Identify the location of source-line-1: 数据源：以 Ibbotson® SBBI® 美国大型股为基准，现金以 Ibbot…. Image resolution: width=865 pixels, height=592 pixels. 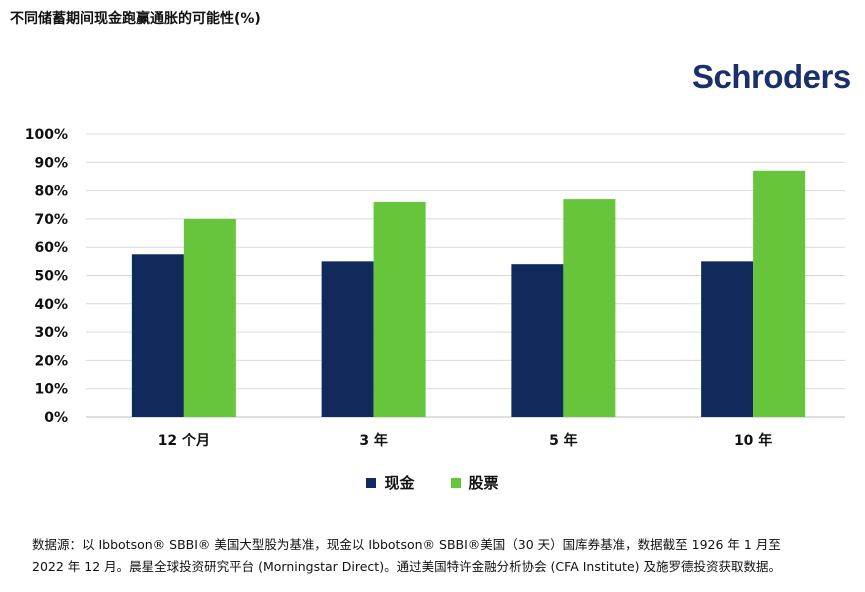
(406, 544).